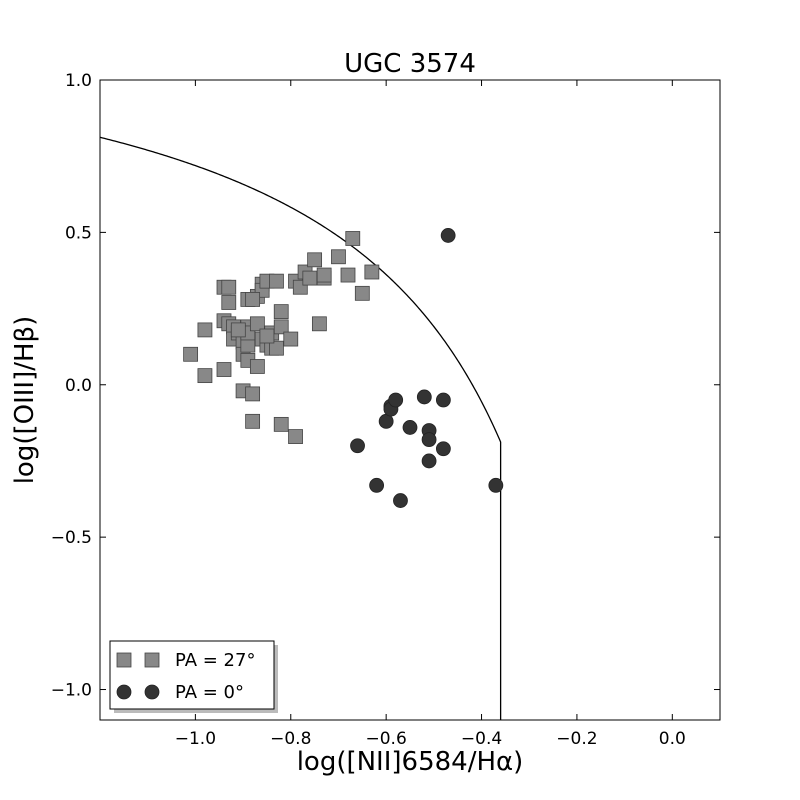 Image resolution: width=800 pixels, height=800 pixels. I want to click on y-tick-label: −0.5, so click(71, 538).